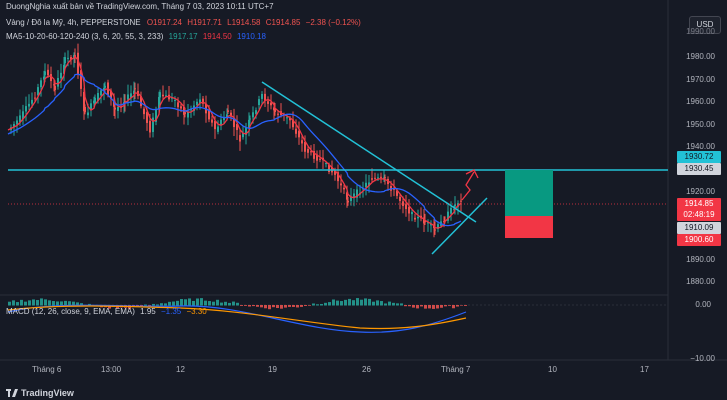 Image resolution: width=727 pixels, height=400 pixels. What do you see at coordinates (180, 369) in the screenshot?
I see `time-label: 12` at bounding box center [180, 369].